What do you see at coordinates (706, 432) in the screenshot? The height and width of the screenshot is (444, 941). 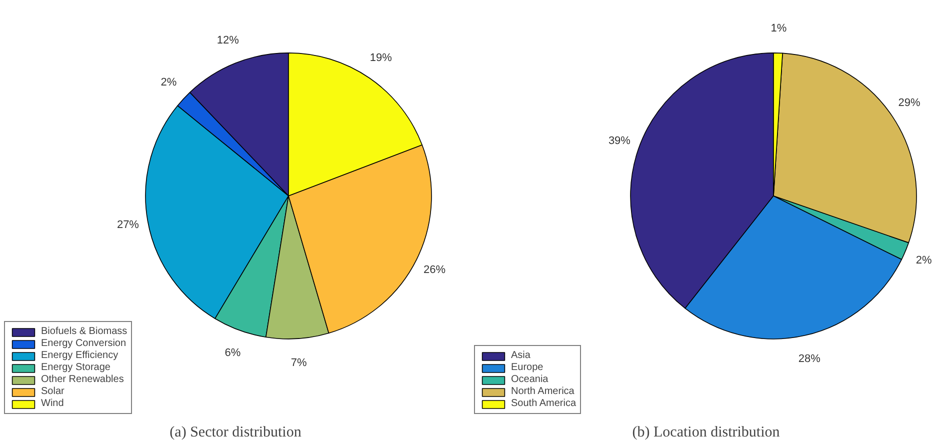 I see `text: (b) Location distribution` at bounding box center [706, 432].